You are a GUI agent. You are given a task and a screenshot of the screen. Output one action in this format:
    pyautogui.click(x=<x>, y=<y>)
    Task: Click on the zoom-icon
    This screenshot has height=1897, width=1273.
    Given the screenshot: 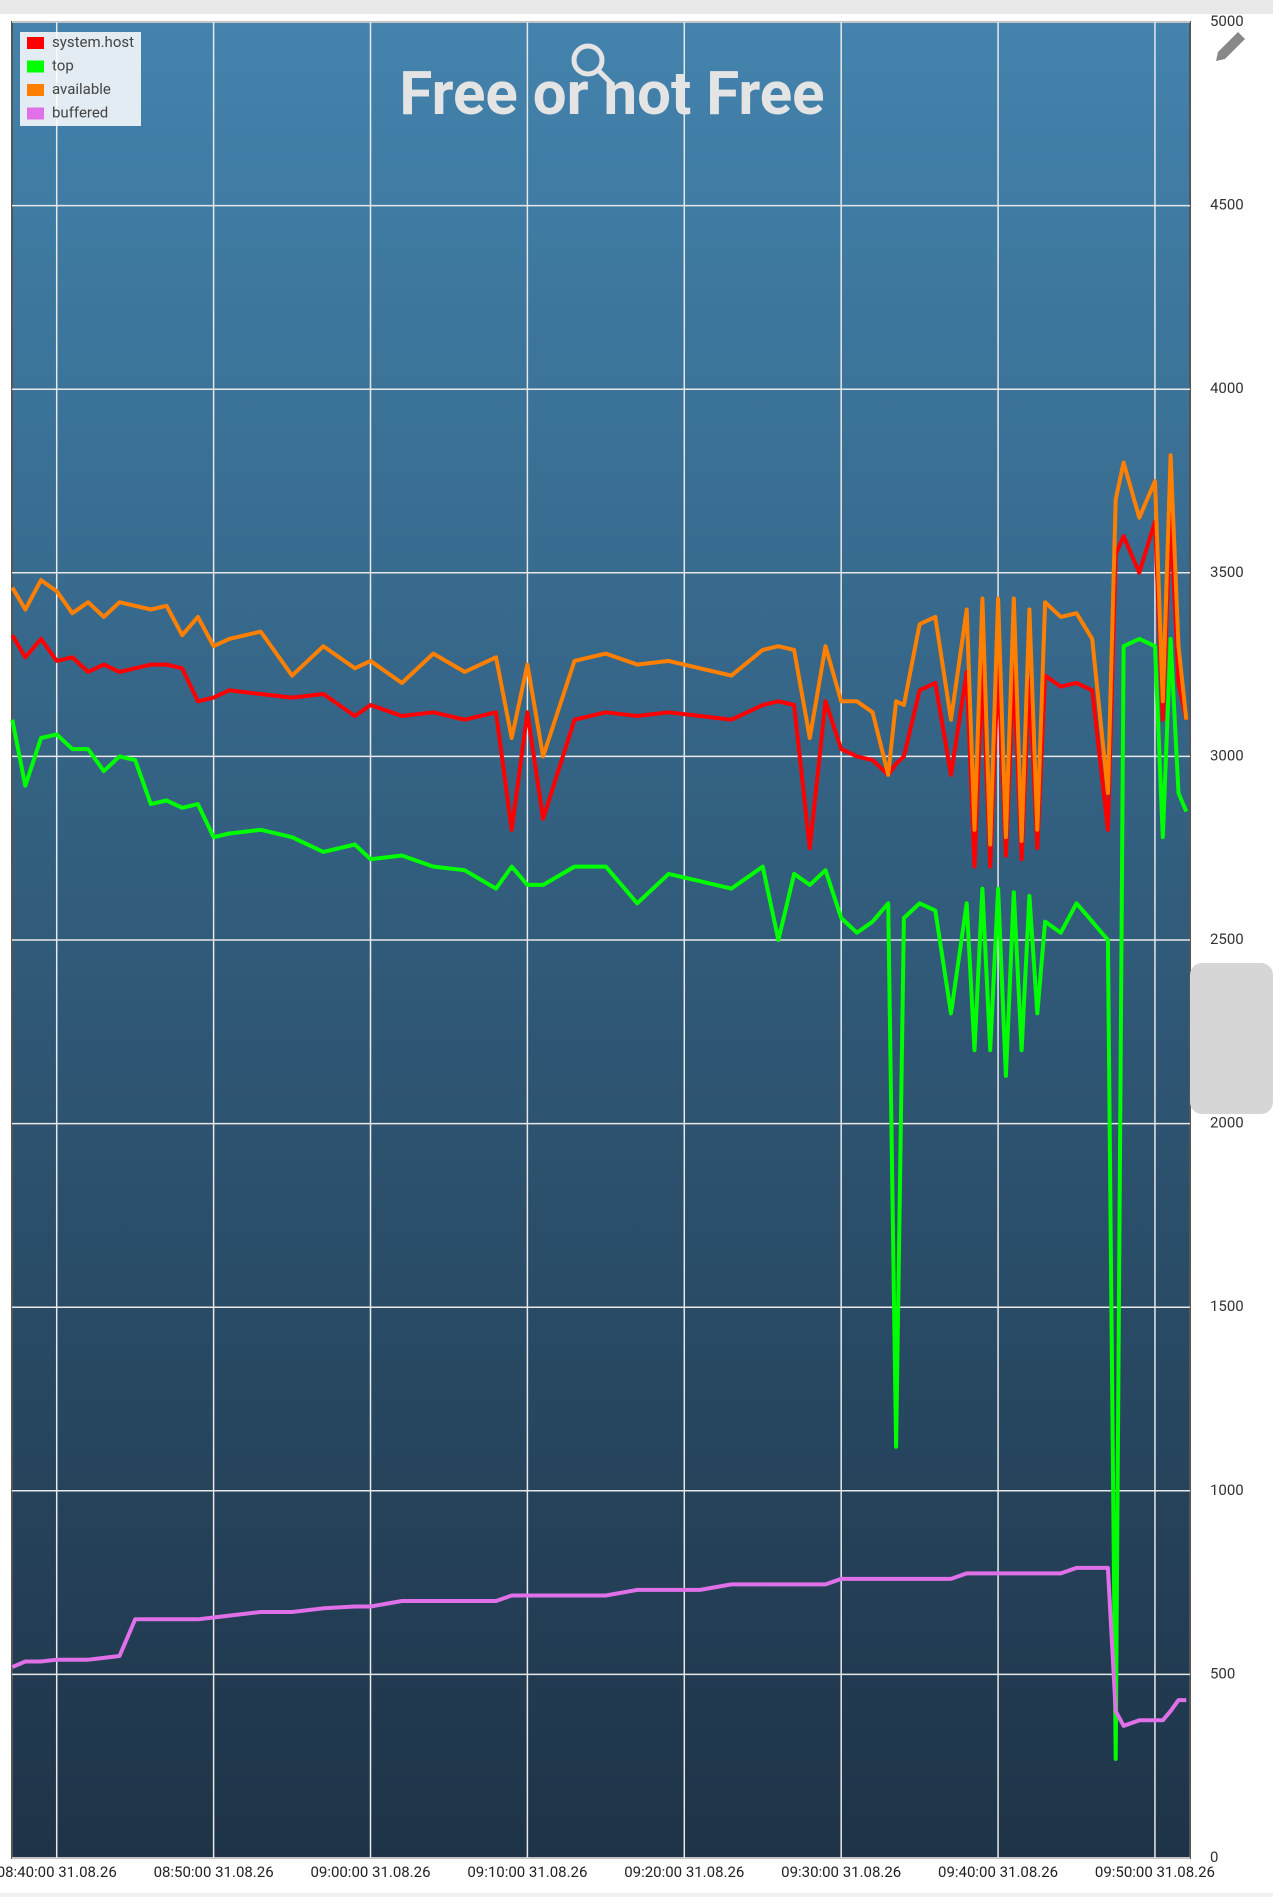 What is the action you would take?
    pyautogui.click(x=592, y=64)
    